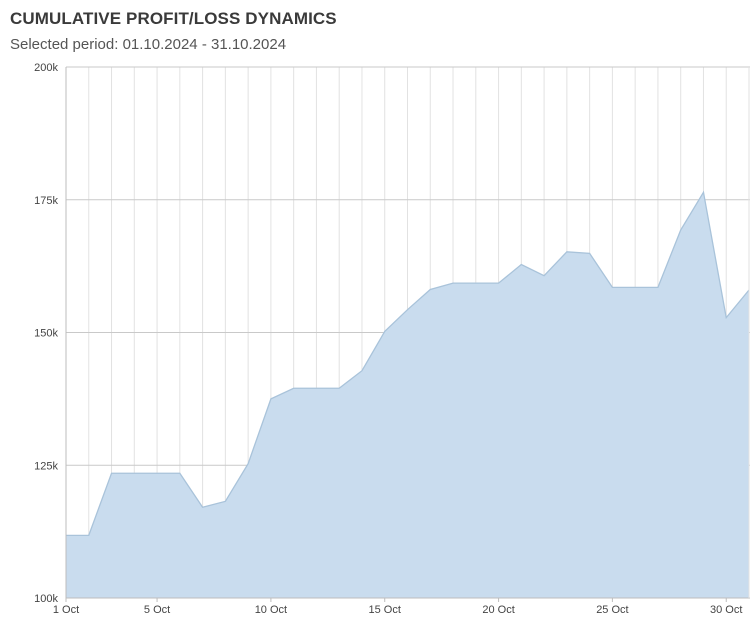  What do you see at coordinates (173, 18) in the screenshot?
I see `chart-title: CUMULATIVE PROFIT/LOSS DYNAMICS` at bounding box center [173, 18].